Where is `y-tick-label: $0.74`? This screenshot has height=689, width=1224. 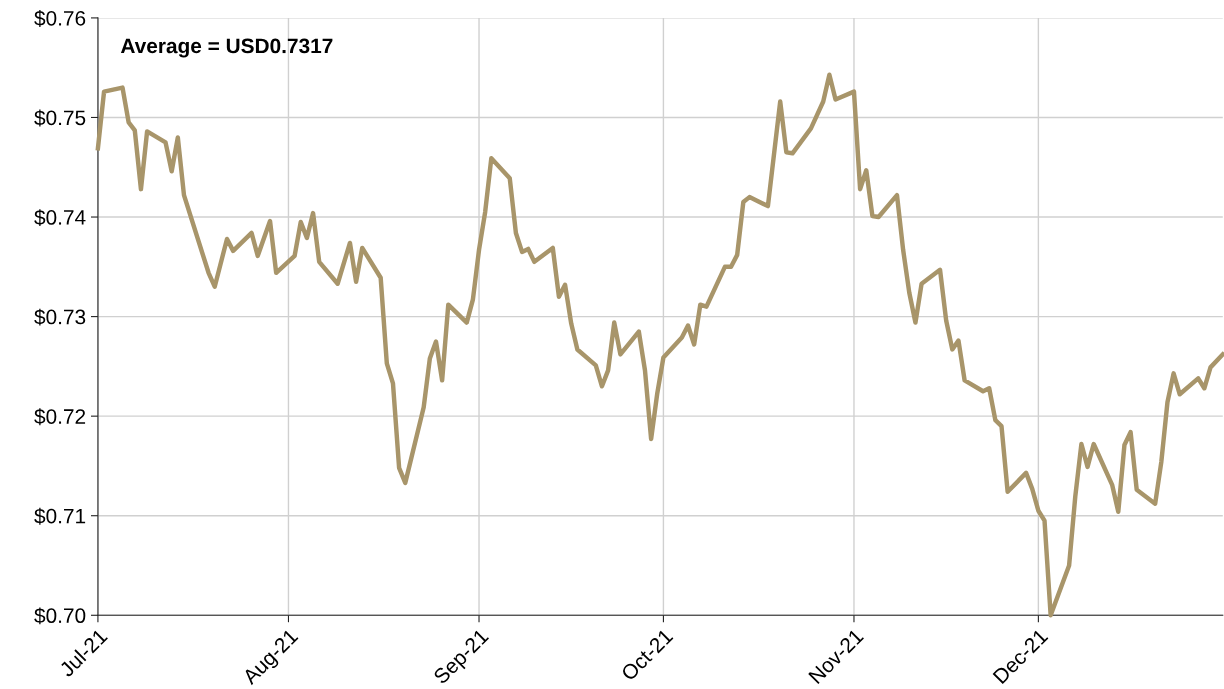
y-tick-label: $0.74 is located at coordinates (60, 218).